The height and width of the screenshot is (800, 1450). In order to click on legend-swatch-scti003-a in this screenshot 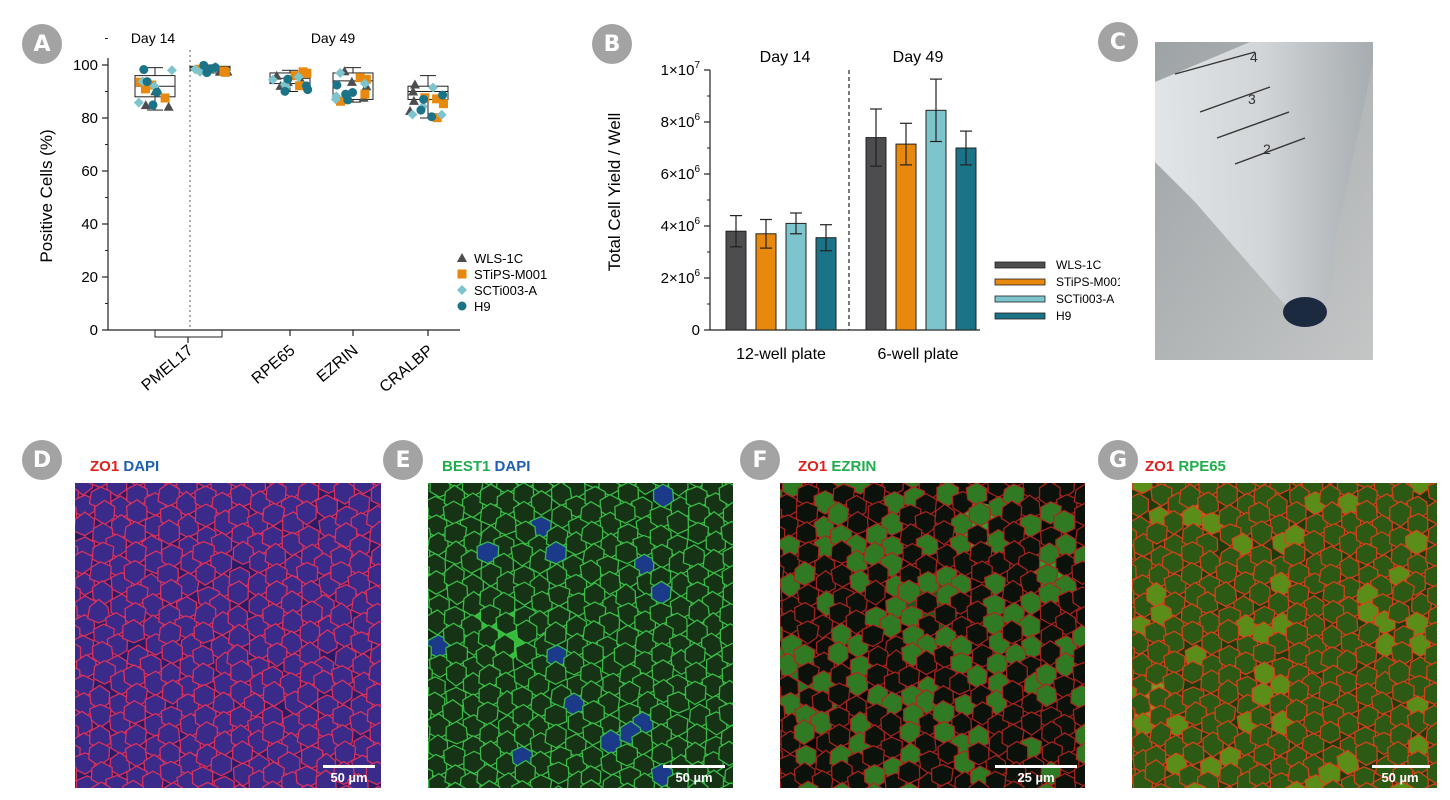, I will do `click(1020, 299)`.